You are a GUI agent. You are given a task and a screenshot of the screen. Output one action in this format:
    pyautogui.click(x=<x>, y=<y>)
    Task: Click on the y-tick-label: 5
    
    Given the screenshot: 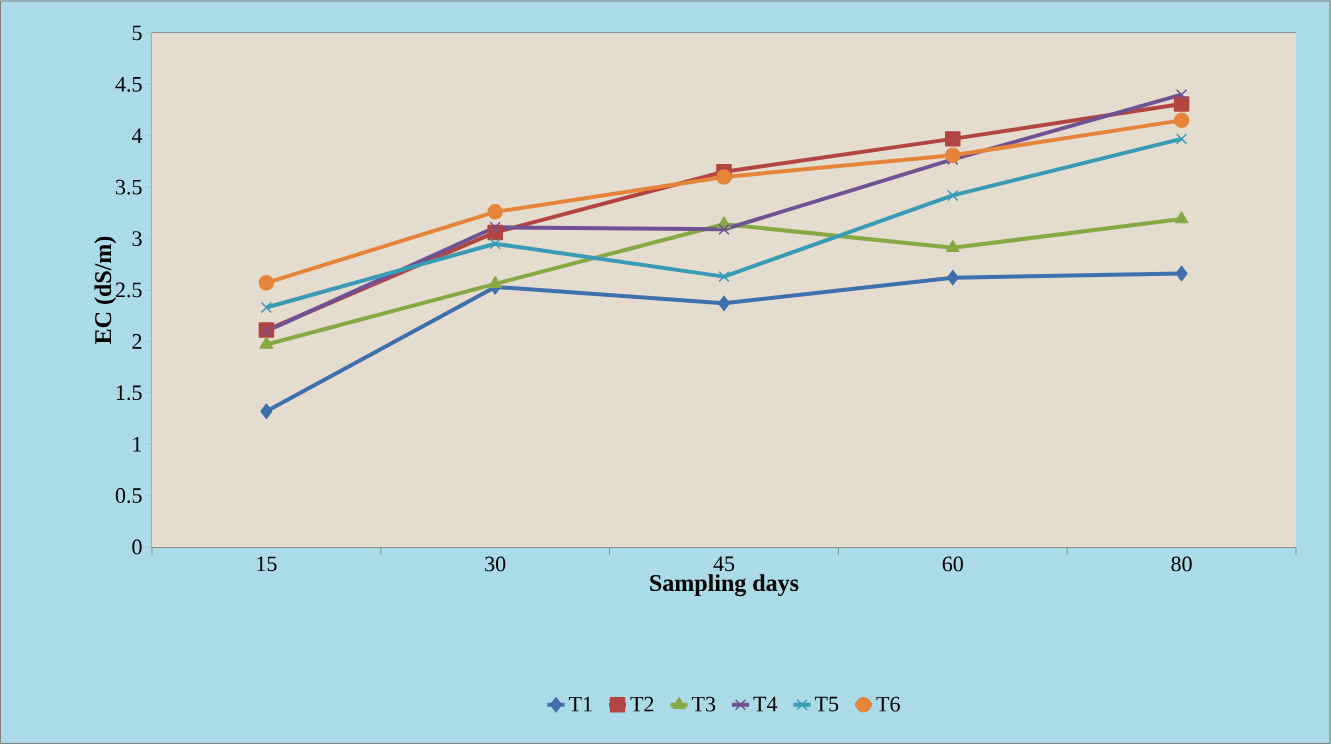 What is the action you would take?
    pyautogui.click(x=137, y=33)
    